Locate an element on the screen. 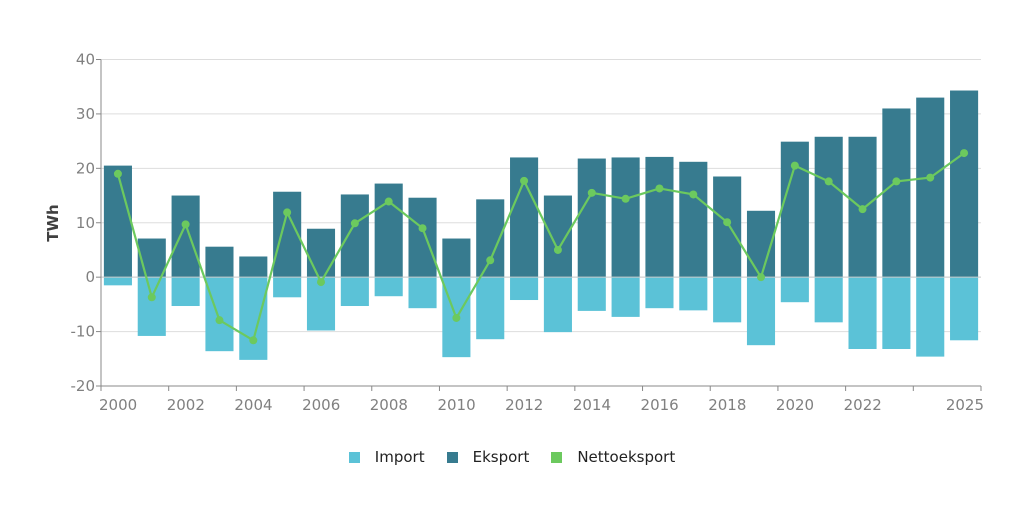 This screenshot has height=510, width=1024. y-tick-label: -20 is located at coordinates (83, 386).